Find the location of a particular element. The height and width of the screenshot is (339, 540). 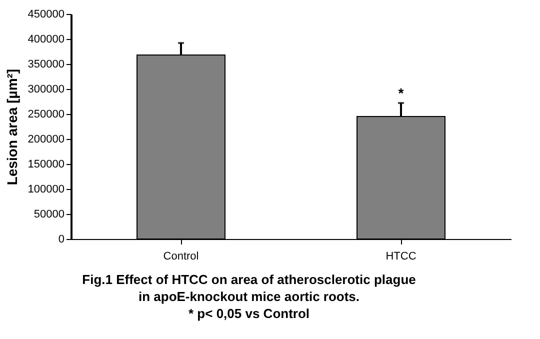

y-tick-label: 400000 is located at coordinates (46, 40).